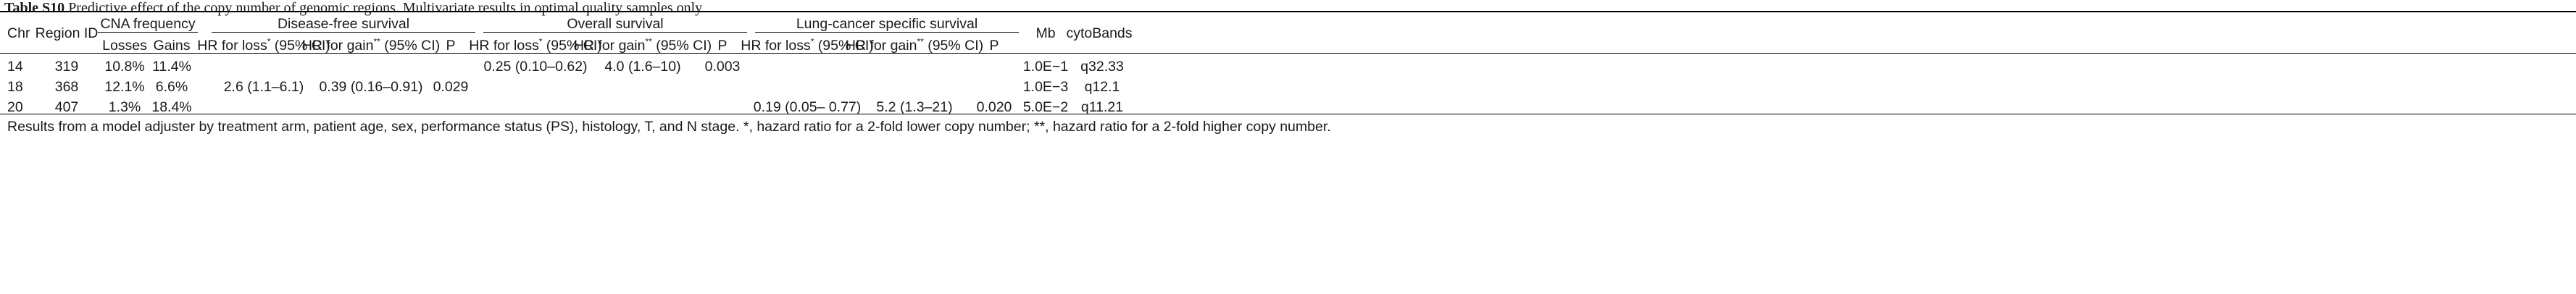  I want to click on cell-mb: 5.0E−2, so click(1045, 107).